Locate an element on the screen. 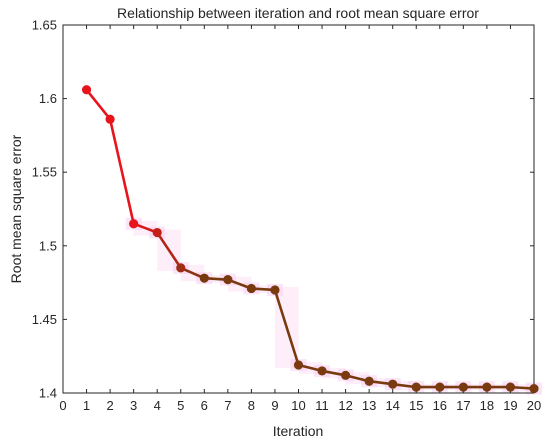  x-tick-label: 20 is located at coordinates (534, 405).